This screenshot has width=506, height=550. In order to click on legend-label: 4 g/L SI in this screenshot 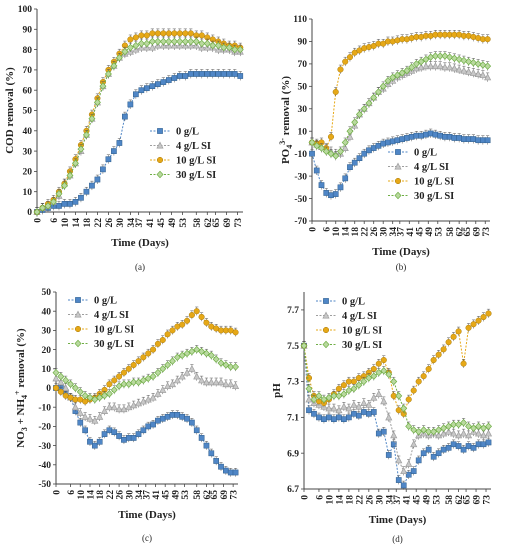, I will do `click(359, 316)`.